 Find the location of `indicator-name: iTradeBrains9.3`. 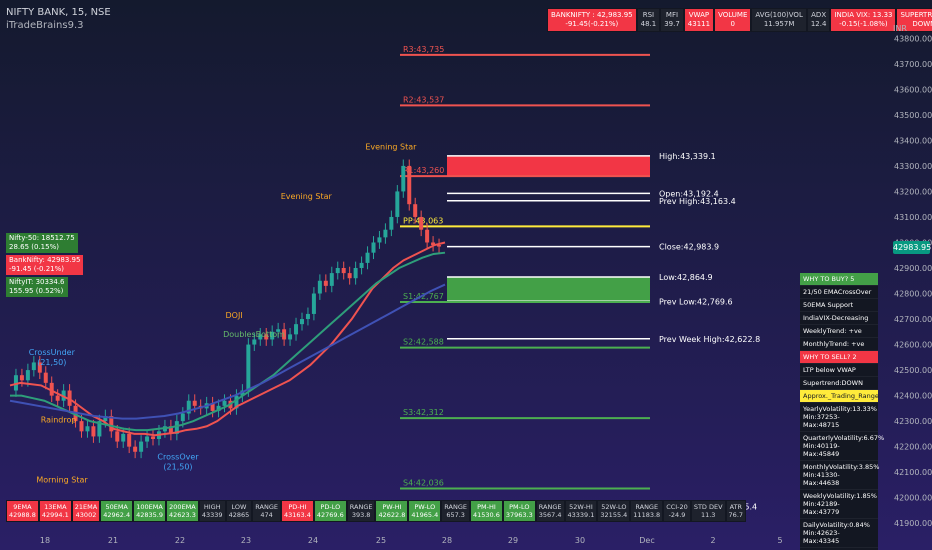

indicator-name: iTradeBrains9.3 is located at coordinates (45, 25).